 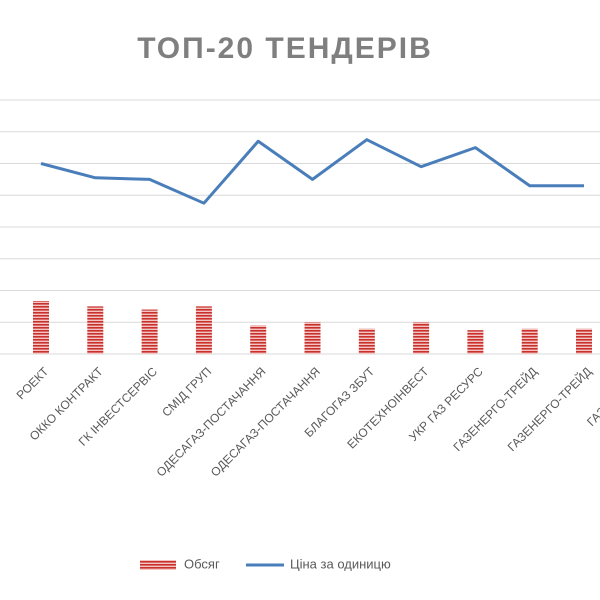 What do you see at coordinates (312, 171) in the screenshot?
I see `line` at bounding box center [312, 171].